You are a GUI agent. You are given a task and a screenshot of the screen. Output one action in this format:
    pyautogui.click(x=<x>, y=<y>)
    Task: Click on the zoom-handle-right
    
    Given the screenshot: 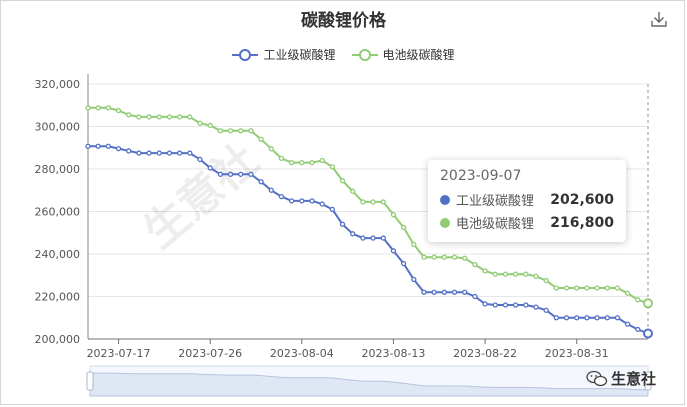 What is the action you would take?
    pyautogui.click(x=648, y=381)
    